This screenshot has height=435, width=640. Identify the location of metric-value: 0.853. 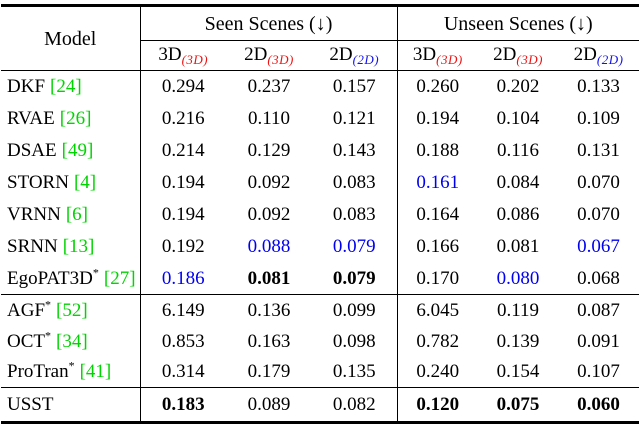
(182, 341).